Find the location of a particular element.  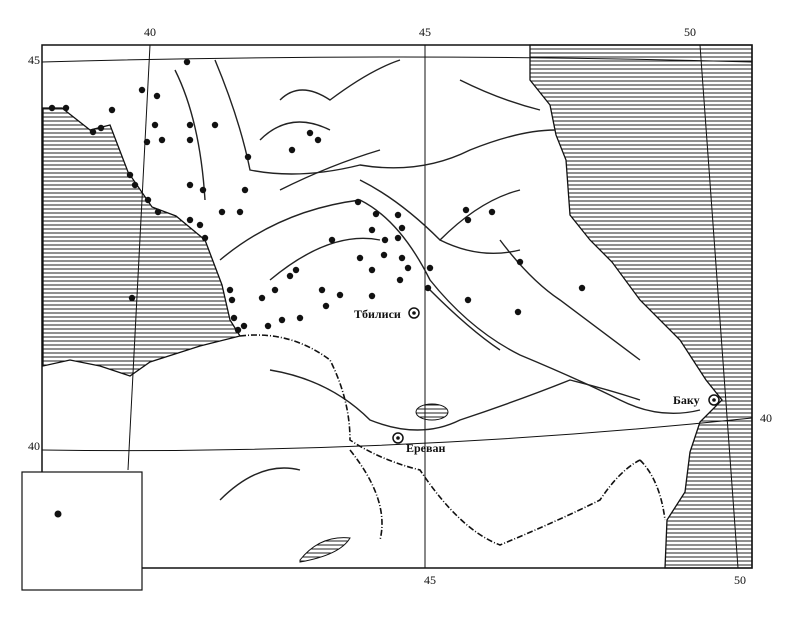

lake is located at coordinates (325, 550).